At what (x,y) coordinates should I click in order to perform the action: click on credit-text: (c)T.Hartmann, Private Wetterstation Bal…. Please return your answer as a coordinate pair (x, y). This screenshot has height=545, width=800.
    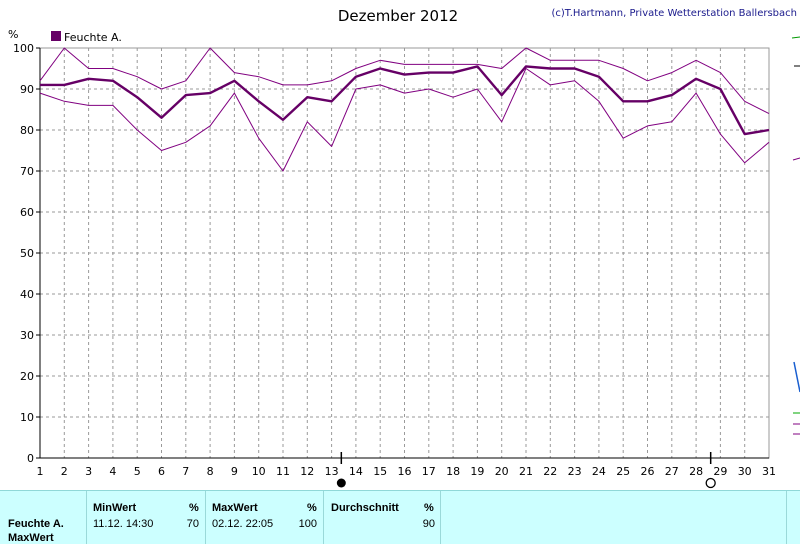
    Looking at the image, I should click on (674, 13).